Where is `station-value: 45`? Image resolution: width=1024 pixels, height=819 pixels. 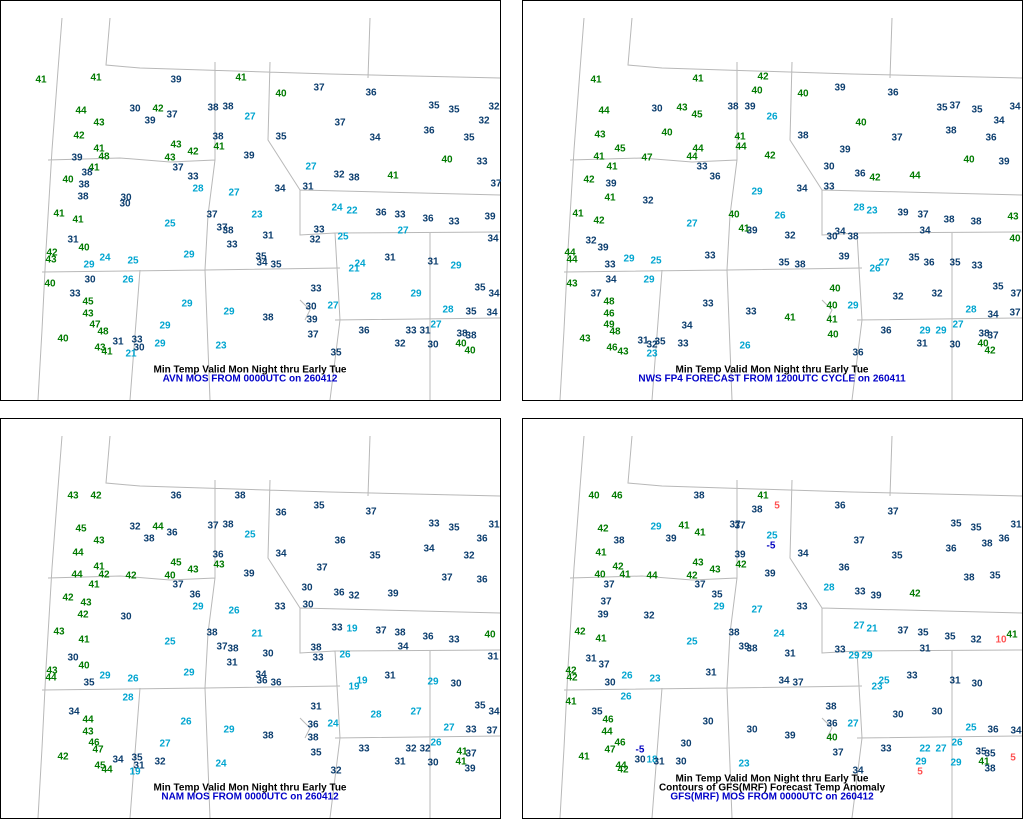 station-value: 45 is located at coordinates (81, 529).